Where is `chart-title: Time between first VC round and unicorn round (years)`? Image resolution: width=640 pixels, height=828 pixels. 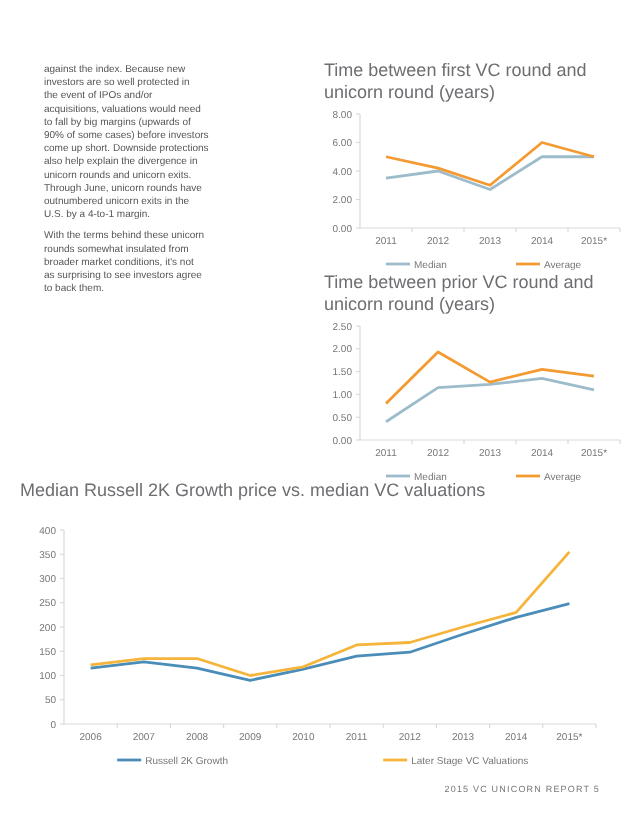
chart-title: Time between first VC round and unicorn round (years) is located at coordinates (455, 81).